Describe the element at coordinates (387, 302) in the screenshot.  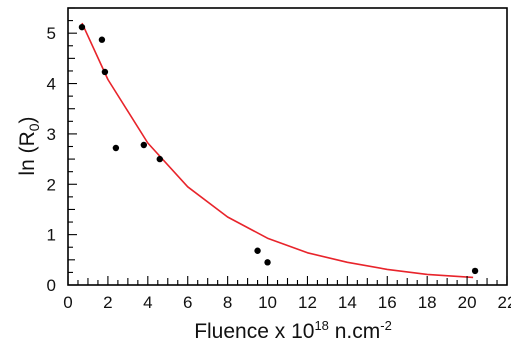
I see `x-tick-label: 16` at that location.